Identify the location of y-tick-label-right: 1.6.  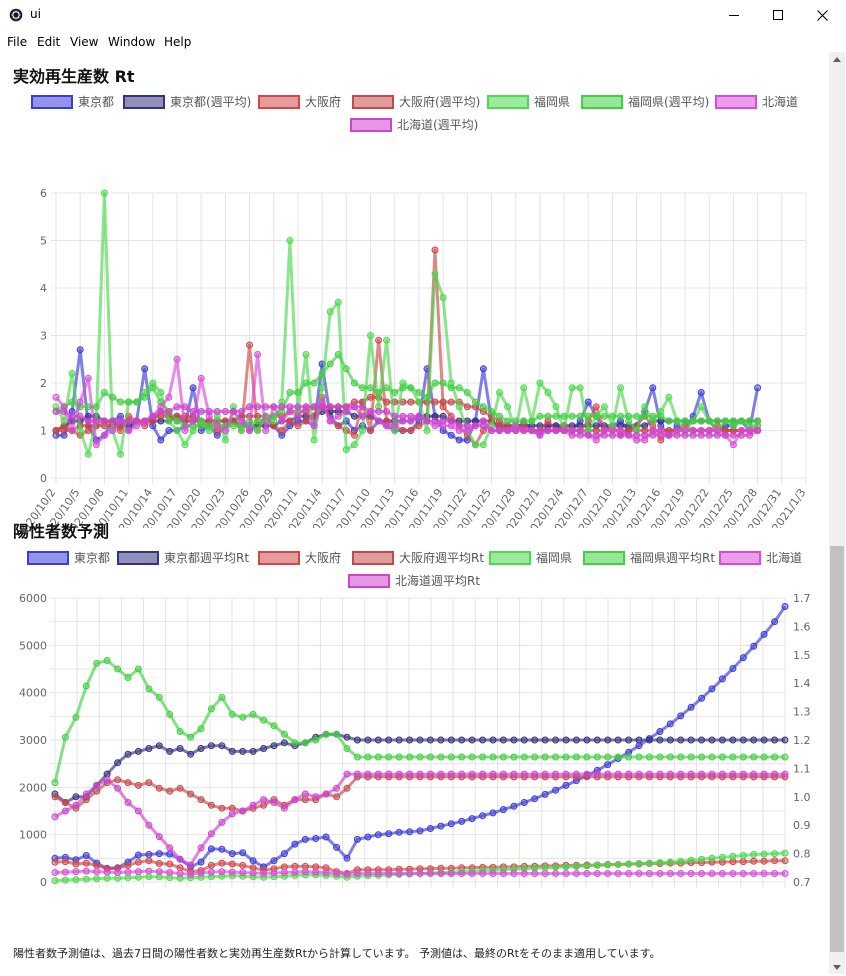
(802, 626).